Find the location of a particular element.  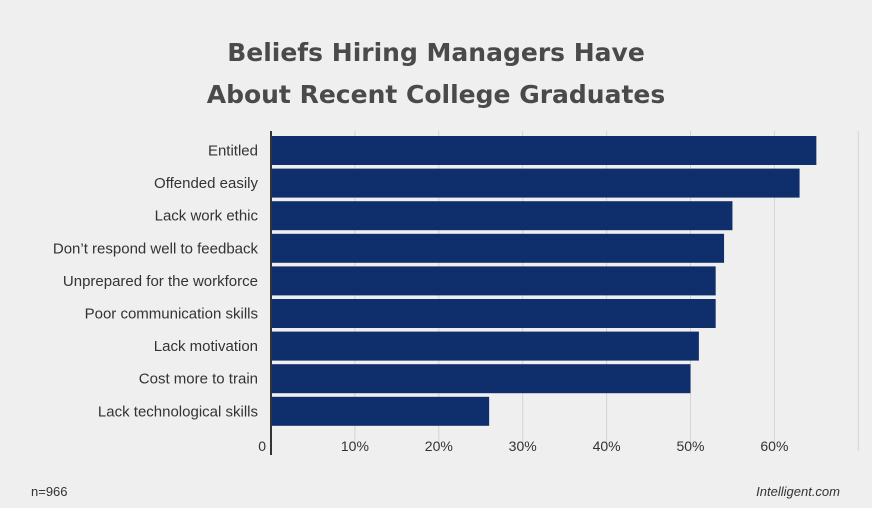

source-label: Intelligent.com is located at coordinates (798, 491).